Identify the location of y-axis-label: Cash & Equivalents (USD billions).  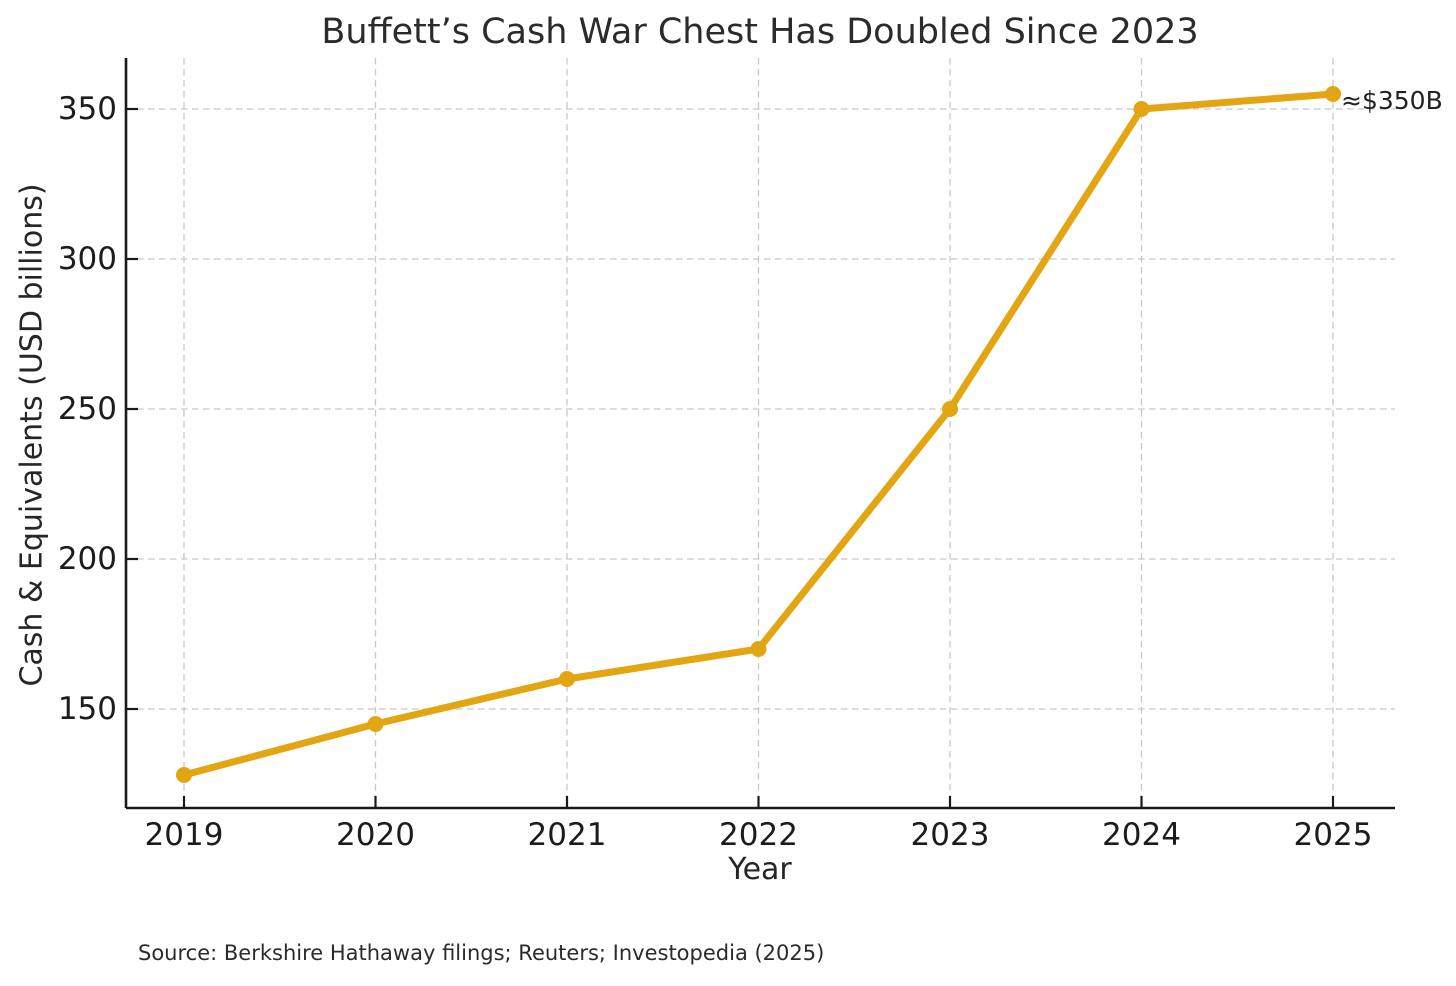
(32, 435).